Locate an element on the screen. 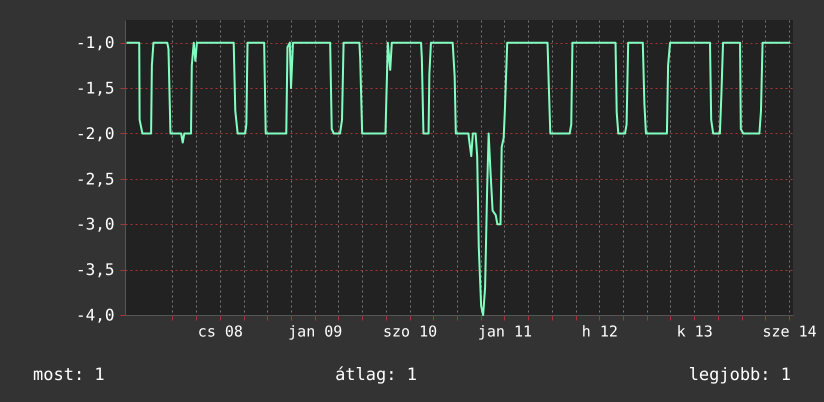 The image size is (824, 402). y-tick-label: -1,5 is located at coordinates (95, 88).